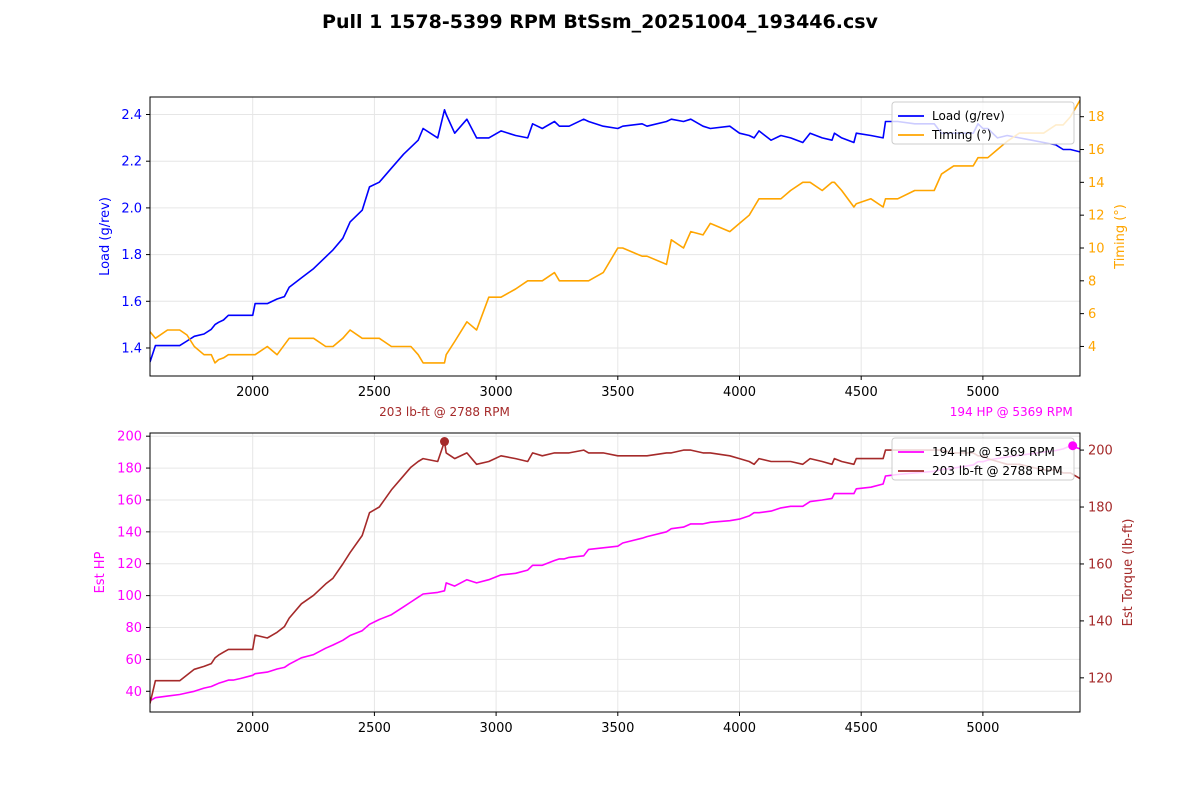  Describe the element at coordinates (968, 116) in the screenshot. I see `legend-label: Load (g/rev)` at that location.